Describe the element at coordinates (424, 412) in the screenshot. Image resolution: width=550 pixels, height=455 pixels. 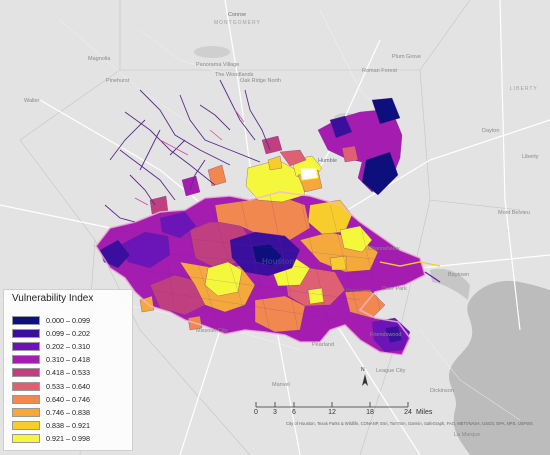
I see `scale-unit: Miles` at that location.